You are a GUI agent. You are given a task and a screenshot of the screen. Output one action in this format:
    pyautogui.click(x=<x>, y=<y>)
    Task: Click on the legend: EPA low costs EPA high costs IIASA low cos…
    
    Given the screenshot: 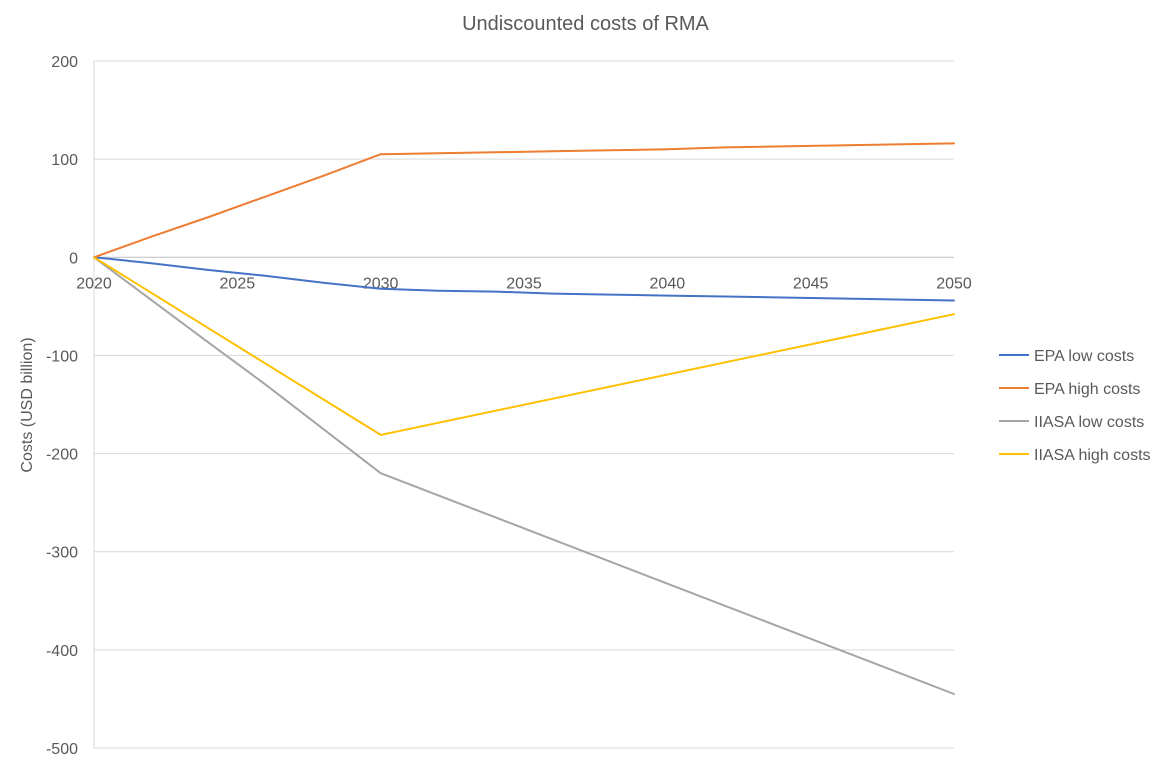 What is the action you would take?
    pyautogui.click(x=1075, y=406)
    